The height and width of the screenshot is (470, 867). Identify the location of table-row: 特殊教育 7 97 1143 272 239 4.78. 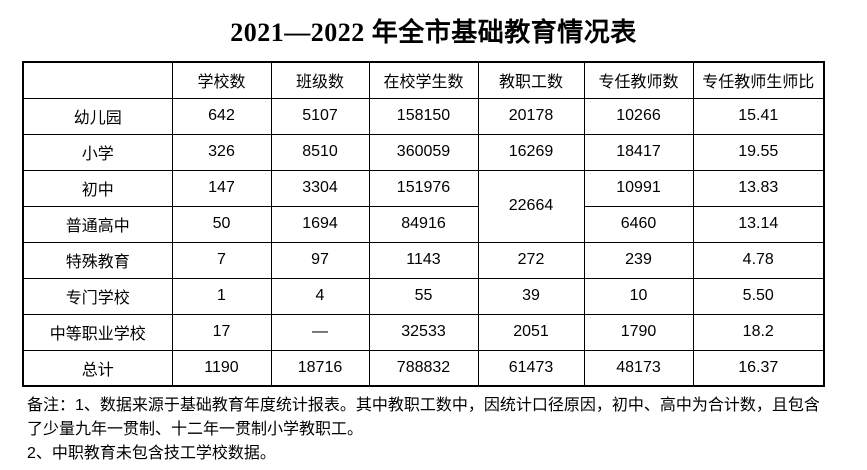
(423, 260).